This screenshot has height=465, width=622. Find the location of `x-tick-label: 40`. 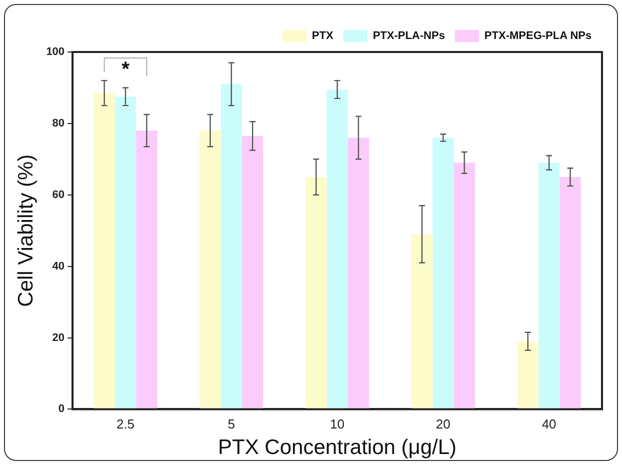

x-tick-label: 40 is located at coordinates (549, 424).